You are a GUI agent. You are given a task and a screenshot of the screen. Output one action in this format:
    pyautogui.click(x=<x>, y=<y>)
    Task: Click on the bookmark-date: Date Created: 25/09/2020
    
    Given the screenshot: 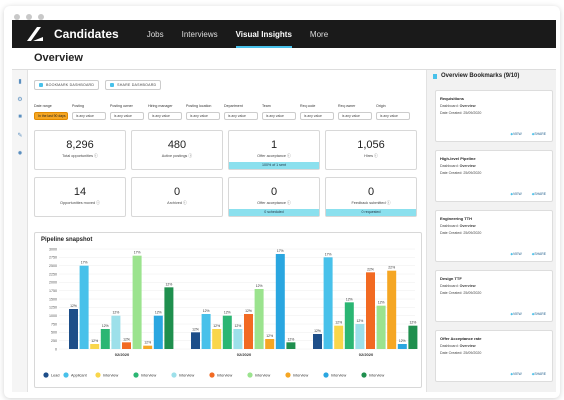 What is the action you would take?
    pyautogui.click(x=461, y=233)
    